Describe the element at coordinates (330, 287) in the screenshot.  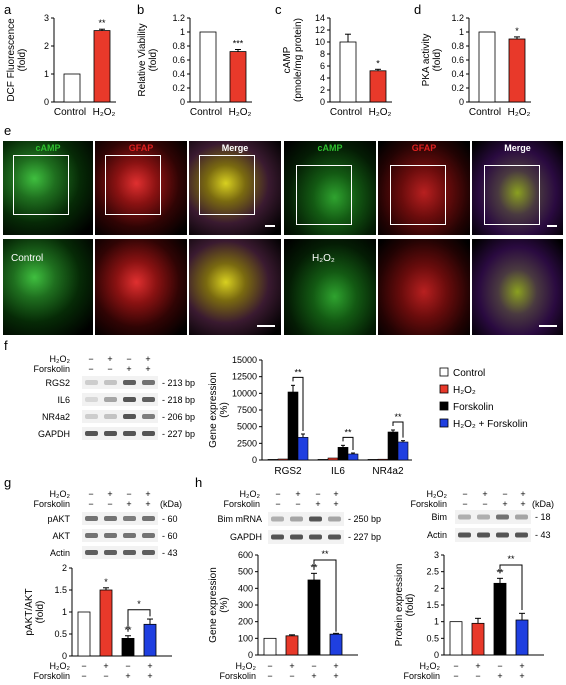
I see `micrograph-camp-h2o2-zoom: H₂O₂` at that location.